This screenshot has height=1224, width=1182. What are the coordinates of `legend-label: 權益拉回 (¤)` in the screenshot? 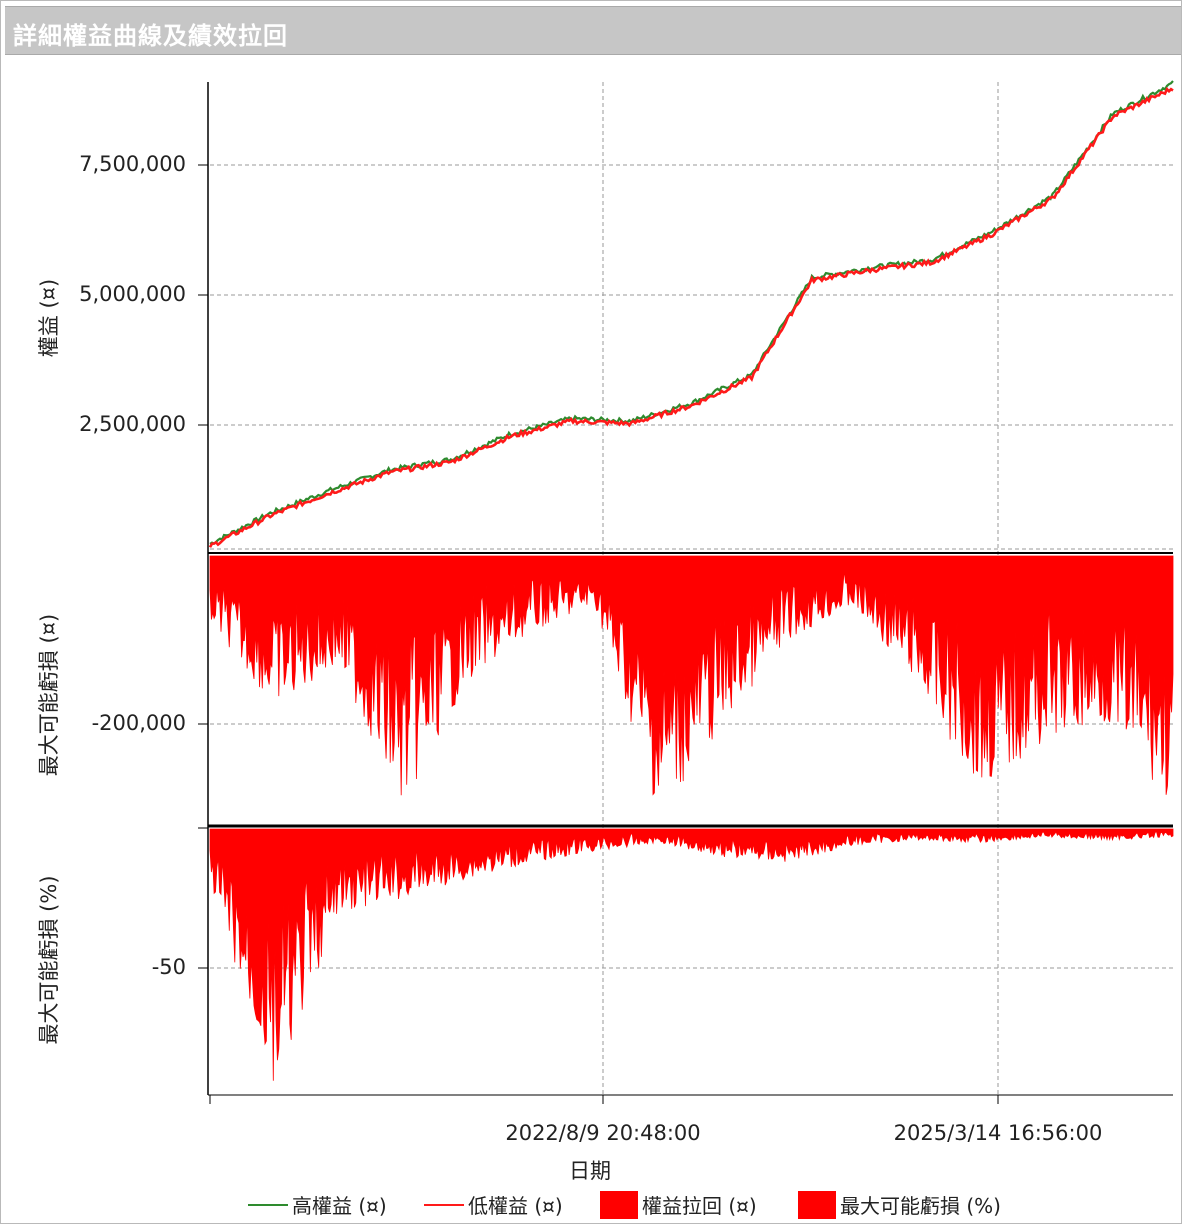 It's located at (699, 1206).